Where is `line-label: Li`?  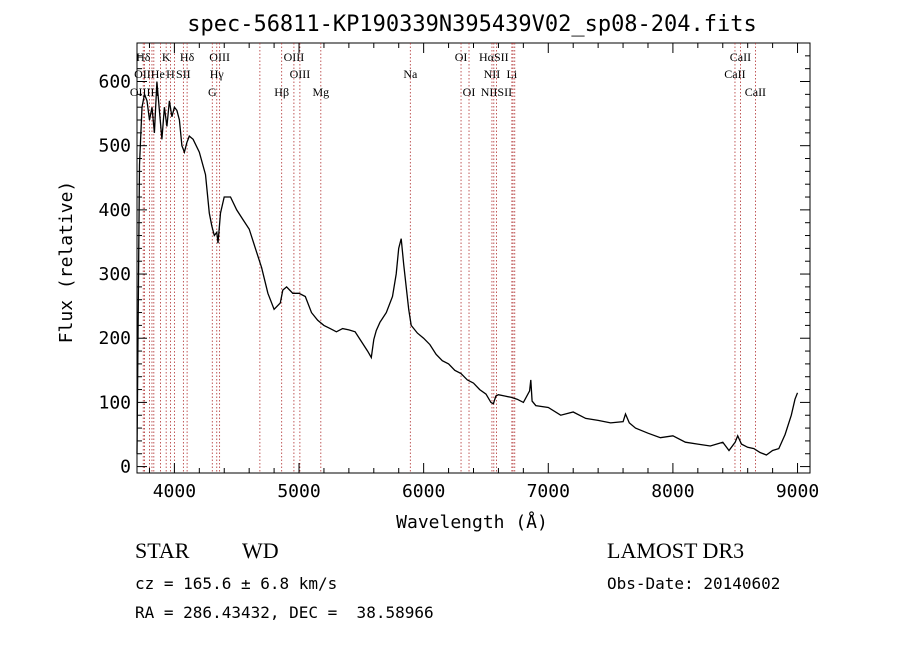
line-label: Li is located at coordinates (512, 74).